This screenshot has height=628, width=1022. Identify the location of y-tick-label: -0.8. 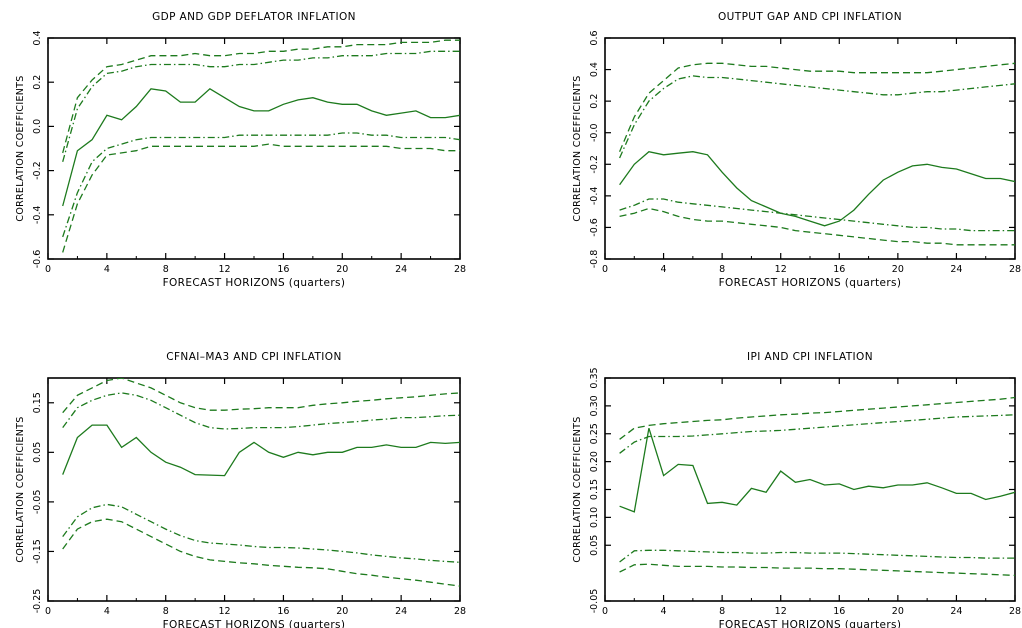
(594, 259).